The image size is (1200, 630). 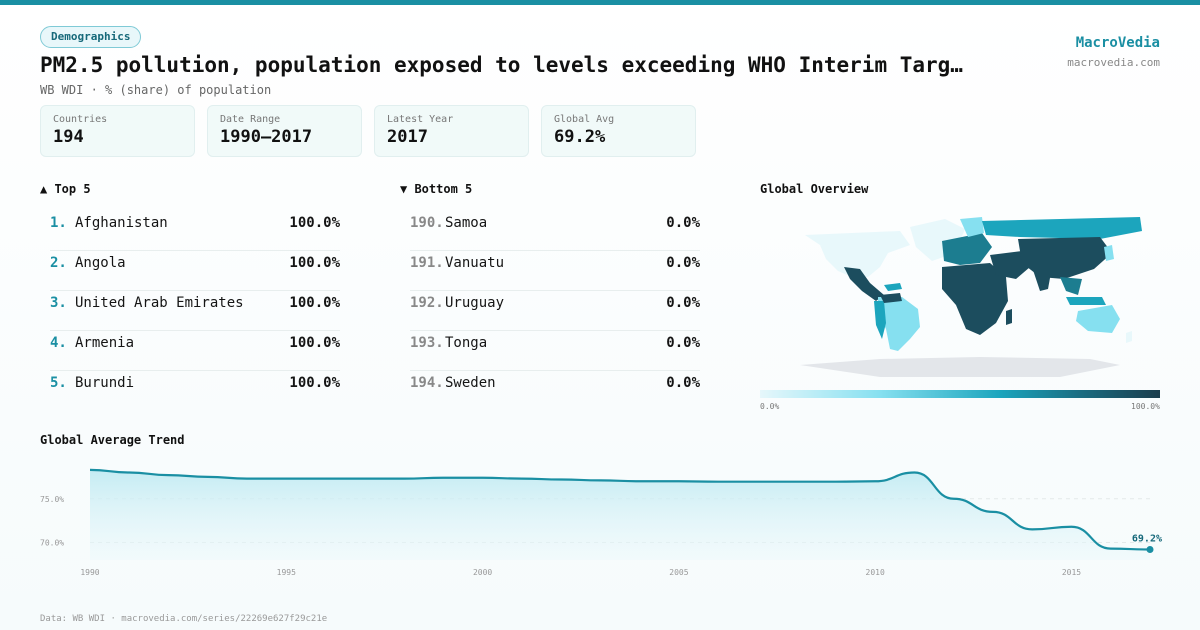 What do you see at coordinates (121, 223) in the screenshot?
I see `country-name: Afghanistan` at bounding box center [121, 223].